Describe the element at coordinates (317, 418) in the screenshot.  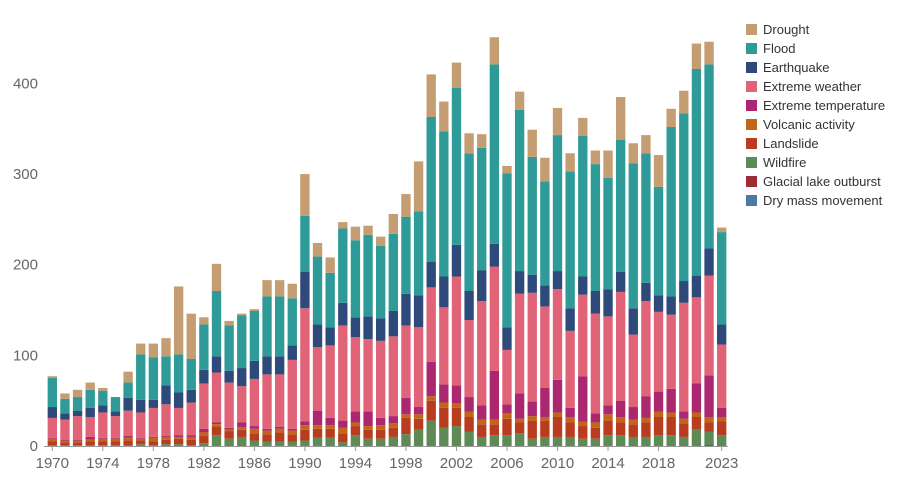
I see `bar-segment-1991-extreme-temperature` at that location.